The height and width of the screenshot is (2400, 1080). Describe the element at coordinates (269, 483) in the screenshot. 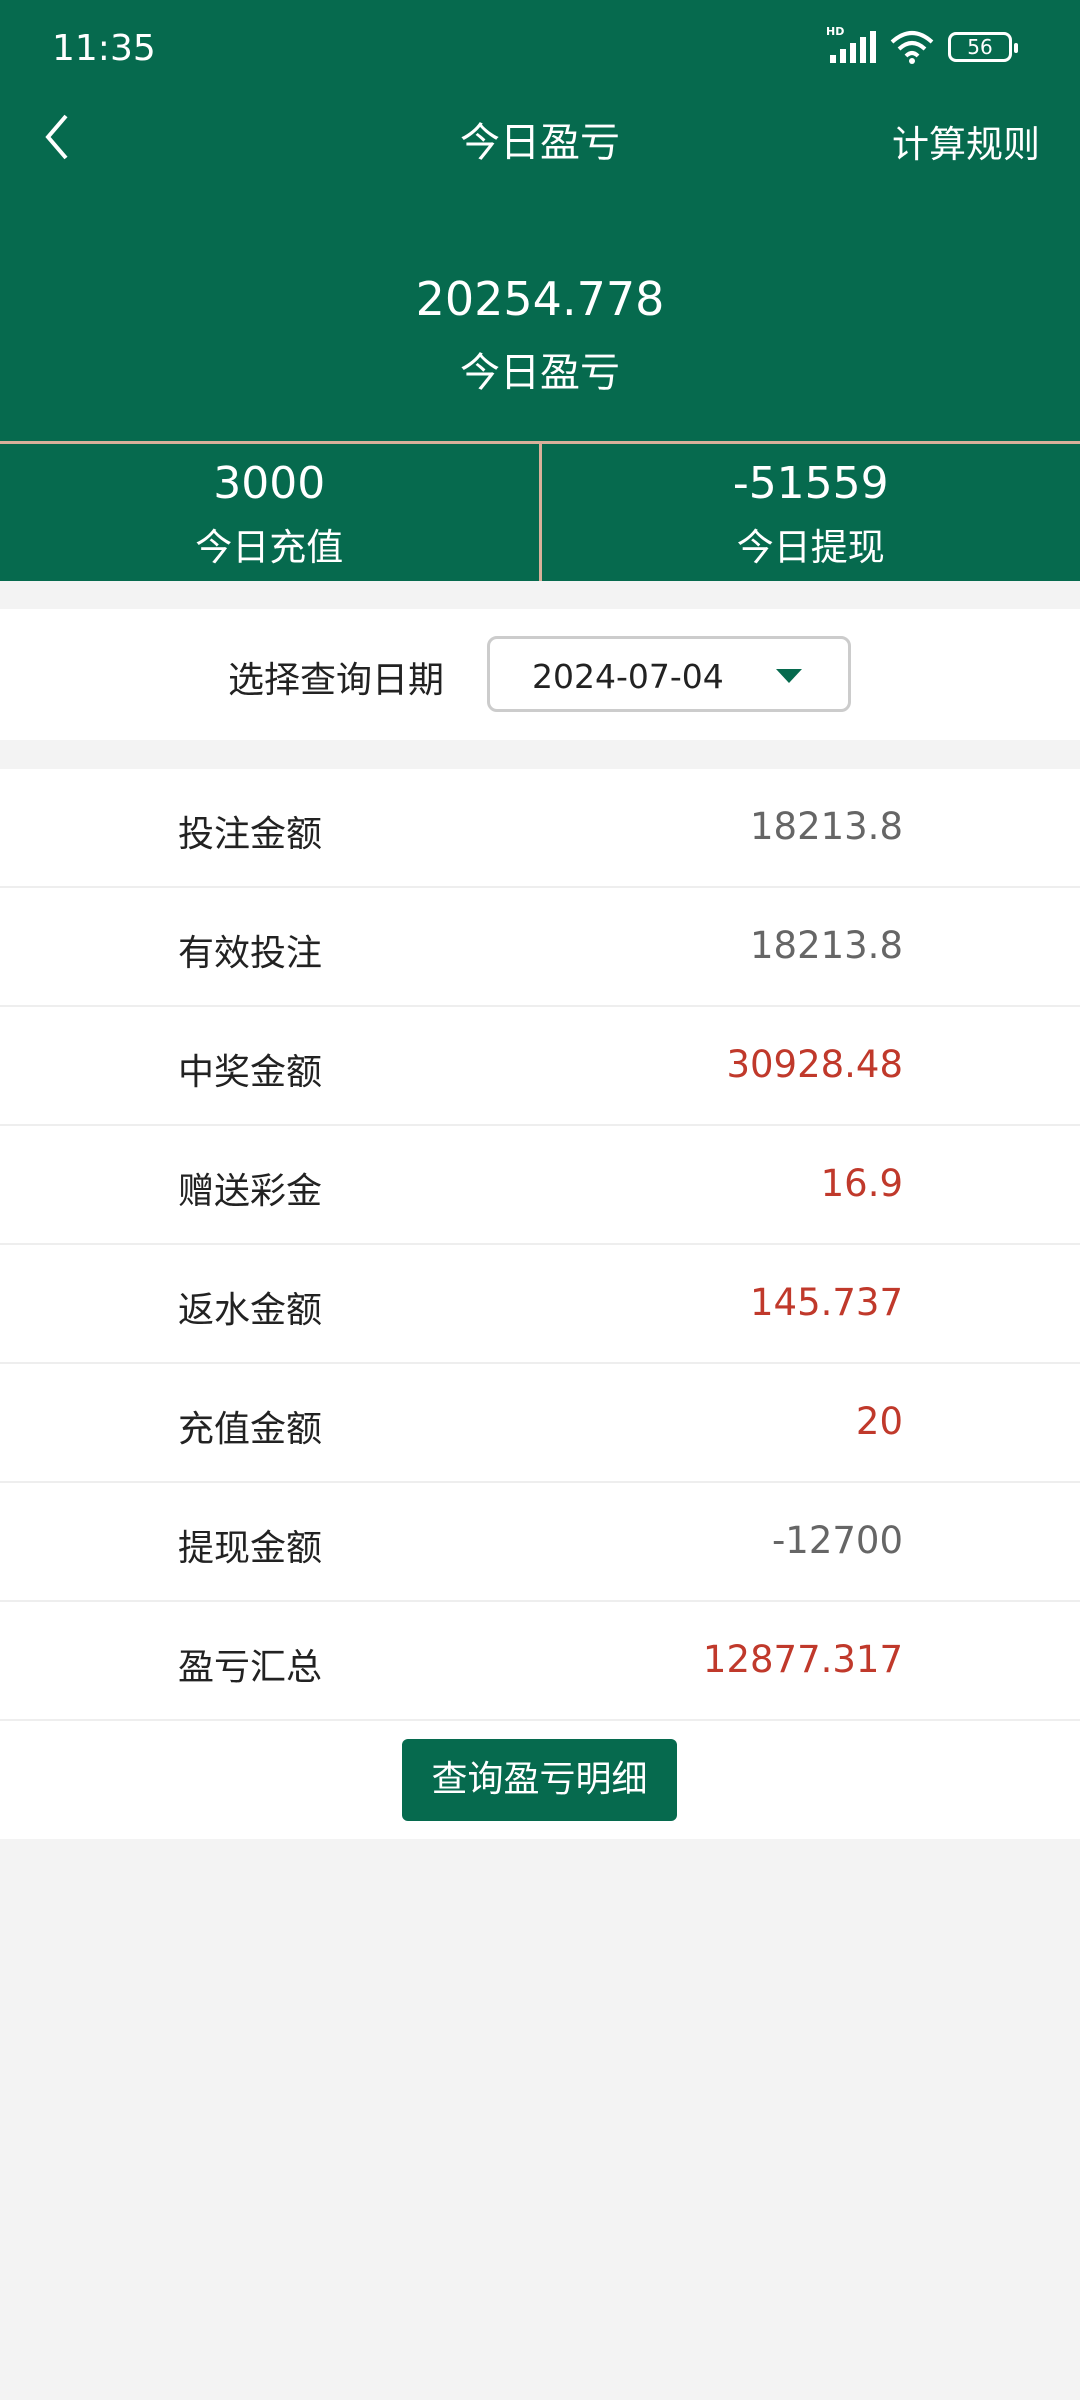

I see `stat-value: 3000` at that location.